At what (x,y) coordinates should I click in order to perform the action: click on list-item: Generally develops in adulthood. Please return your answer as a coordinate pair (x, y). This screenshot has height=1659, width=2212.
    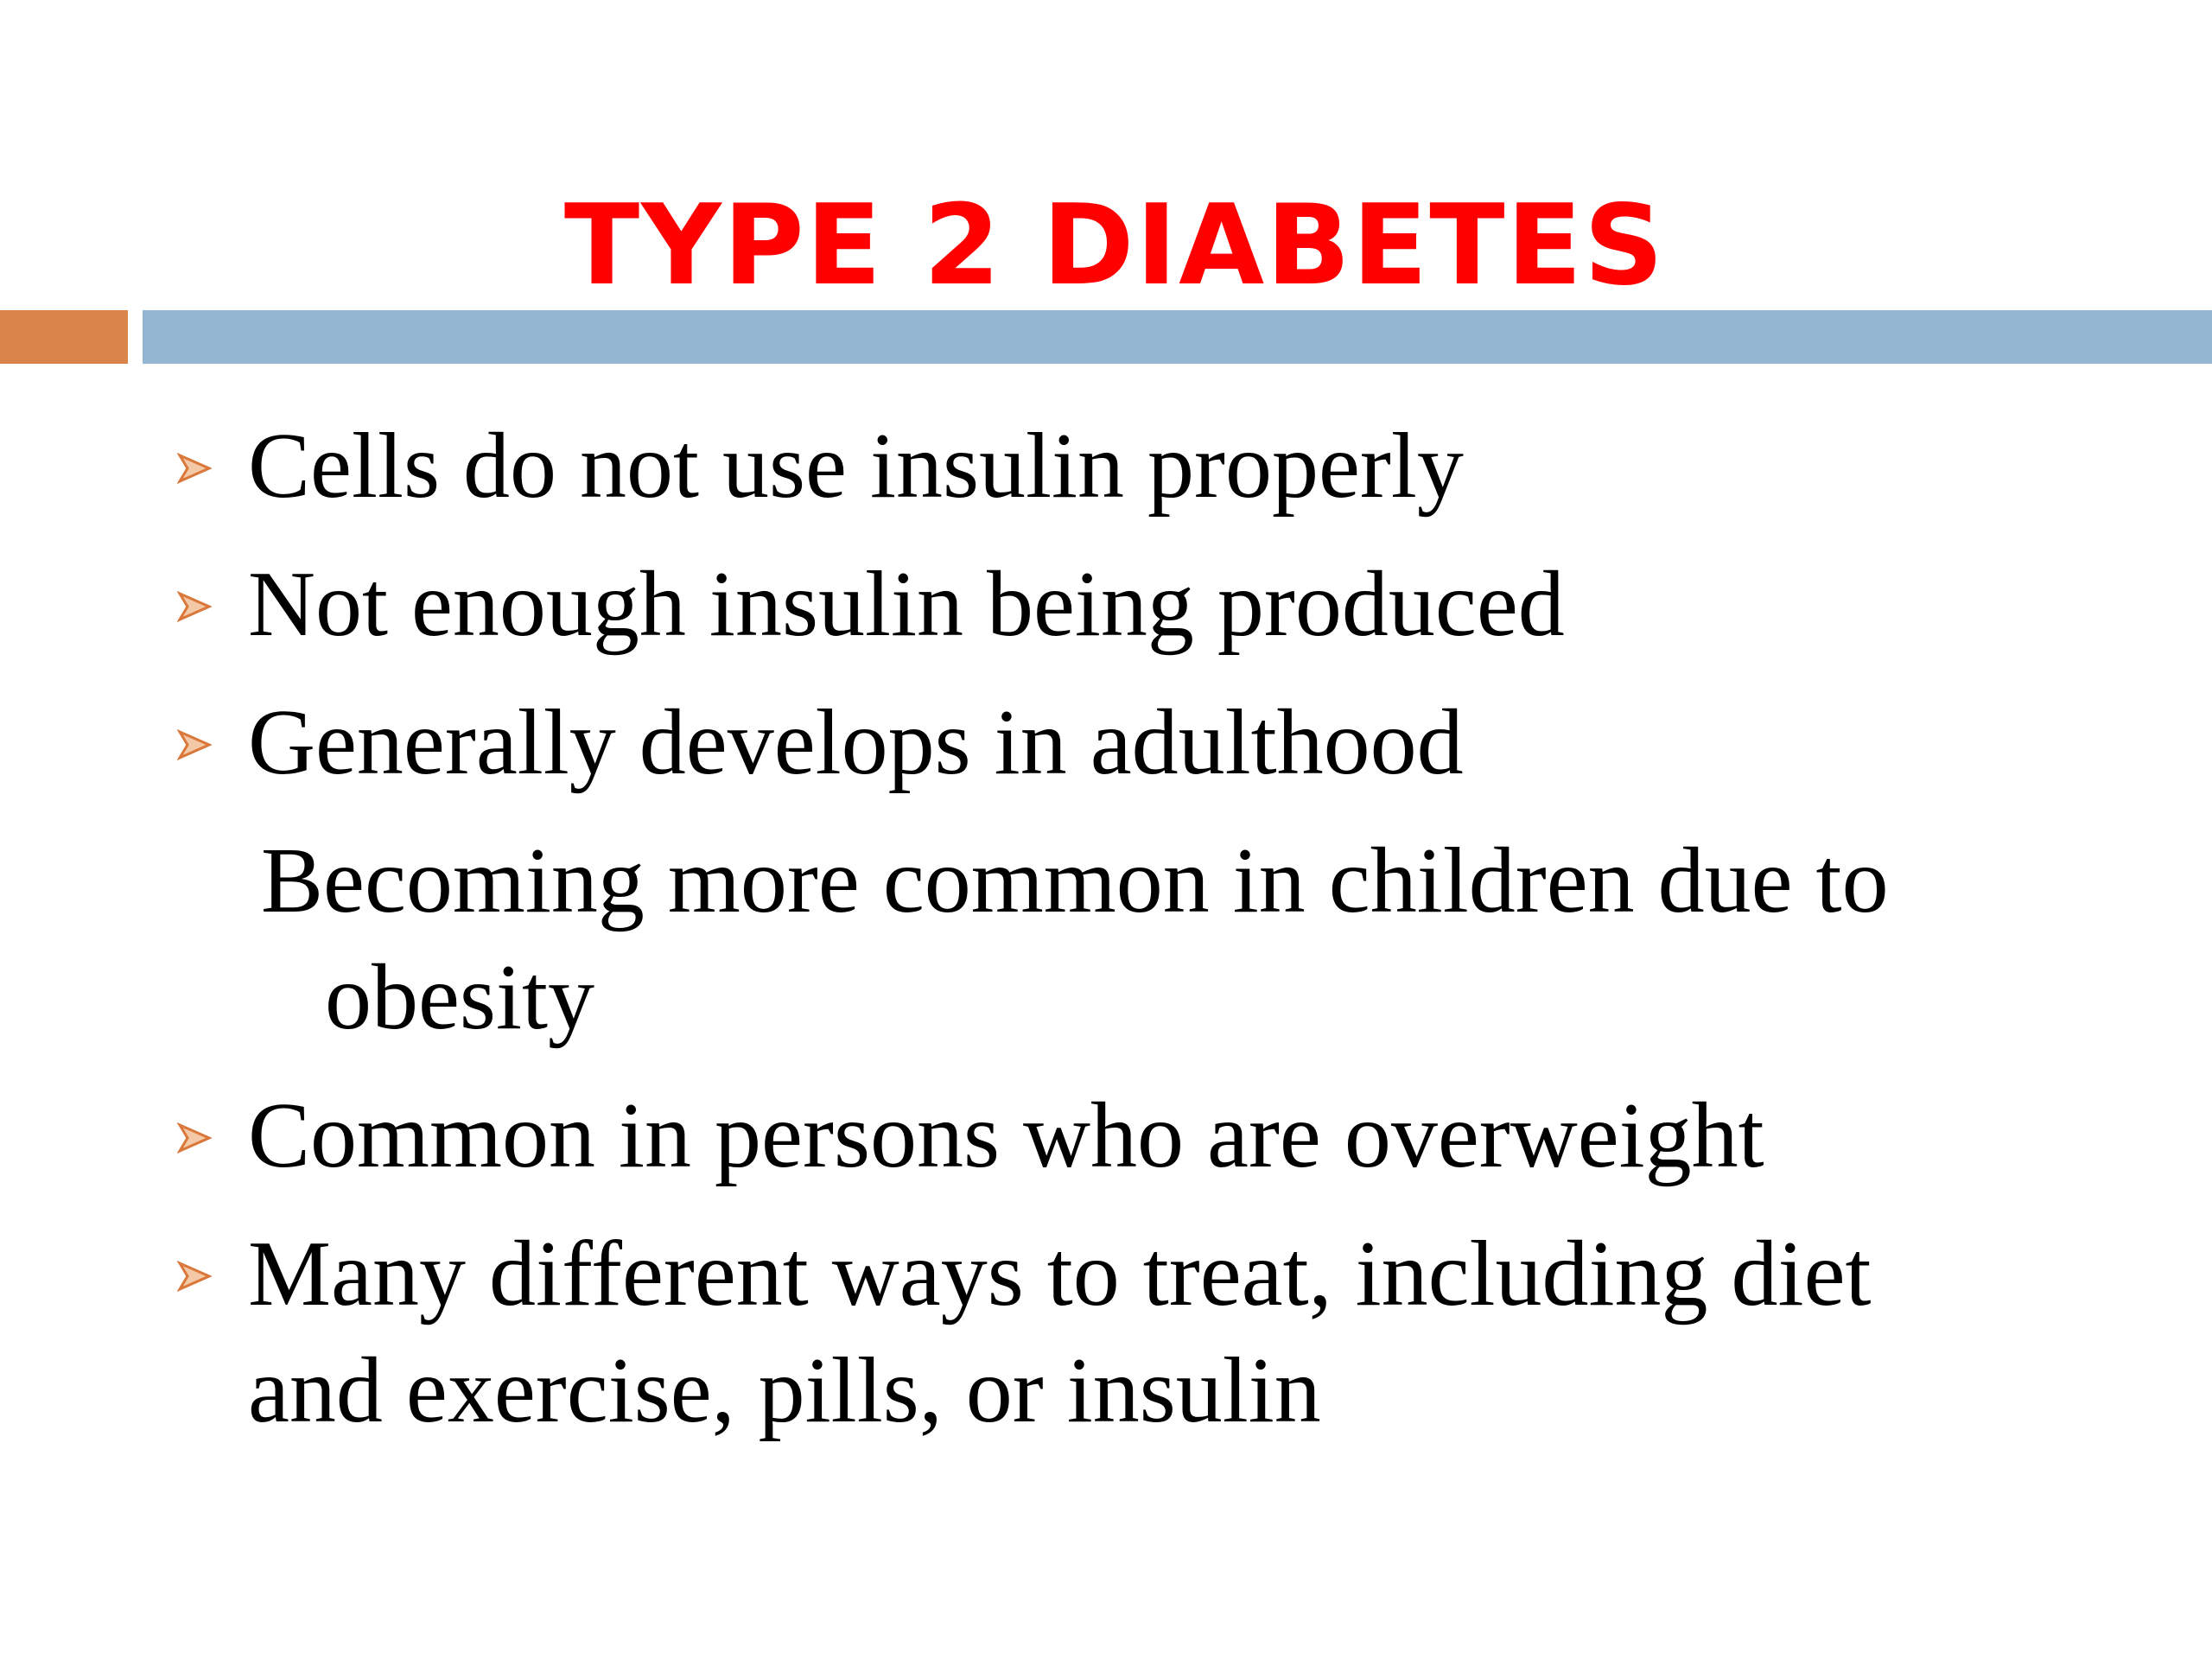
    Looking at the image, I should click on (1006, 742).